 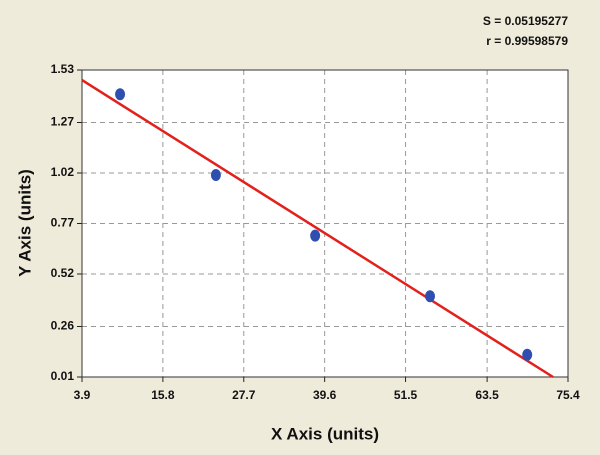 What do you see at coordinates (63, 326) in the screenshot?
I see `y-tick-label: 0.26` at bounding box center [63, 326].